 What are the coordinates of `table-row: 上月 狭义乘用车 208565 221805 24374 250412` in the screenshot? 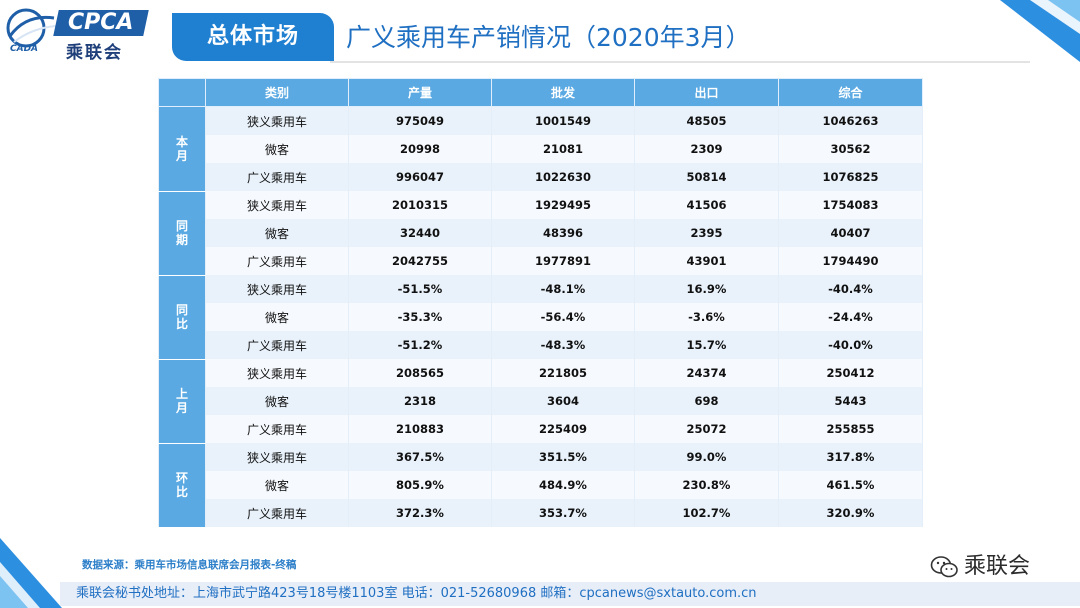 It's located at (540, 401).